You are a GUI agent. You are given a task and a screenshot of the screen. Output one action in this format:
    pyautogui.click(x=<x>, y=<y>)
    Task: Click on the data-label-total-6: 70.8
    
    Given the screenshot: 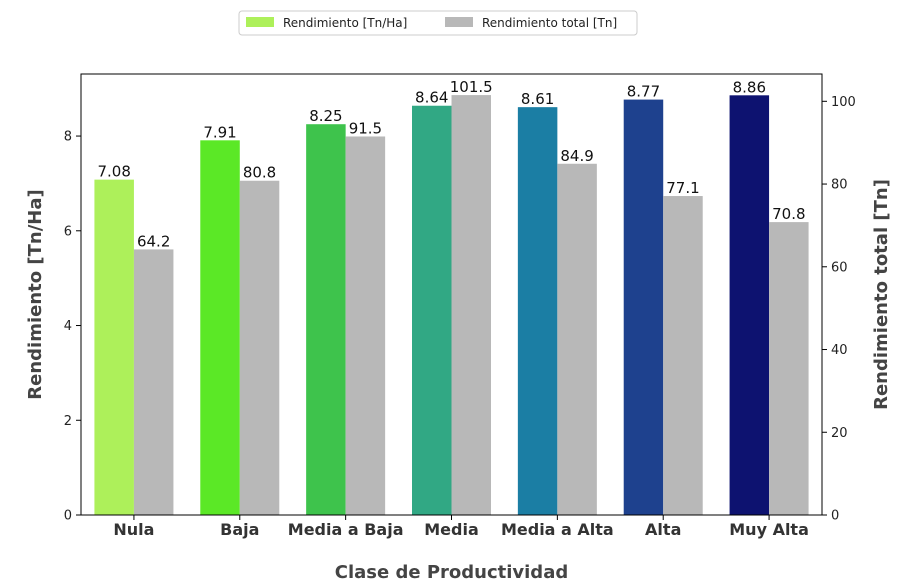 What is the action you would take?
    pyautogui.click(x=788, y=214)
    